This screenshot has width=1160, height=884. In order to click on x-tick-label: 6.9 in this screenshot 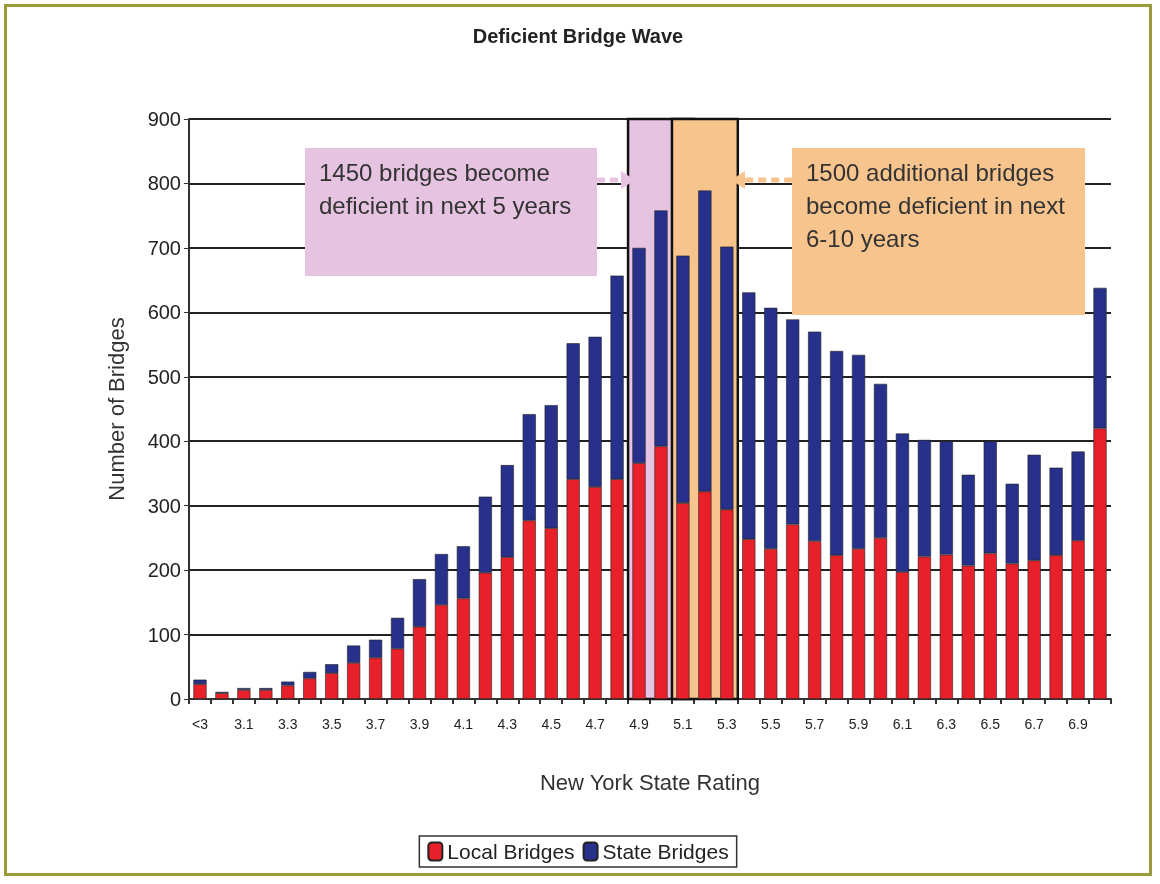, I will do `click(1078, 724)`.